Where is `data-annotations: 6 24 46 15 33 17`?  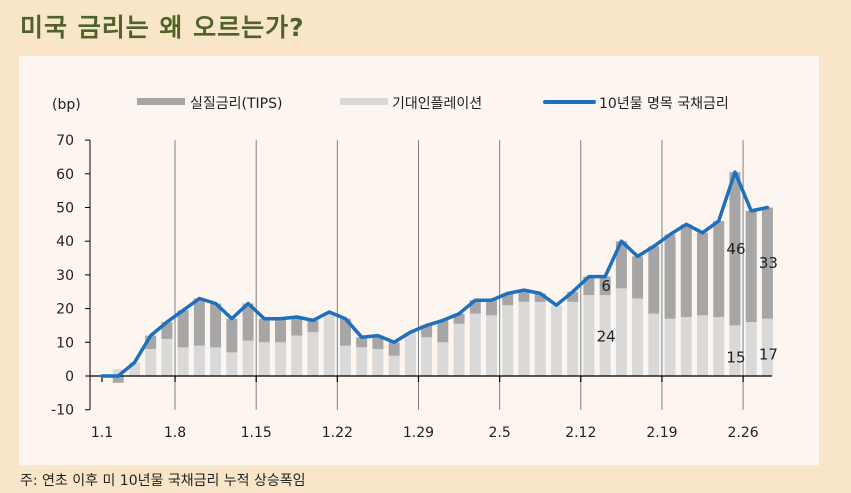
data-annotations: 6 24 46 15 33 17 is located at coordinates (687, 303).